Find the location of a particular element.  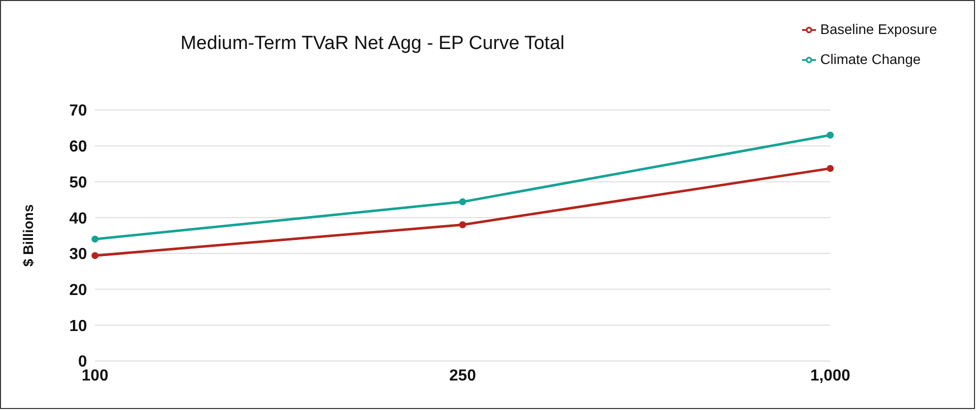

y-tick-label: 20 is located at coordinates (78, 290).